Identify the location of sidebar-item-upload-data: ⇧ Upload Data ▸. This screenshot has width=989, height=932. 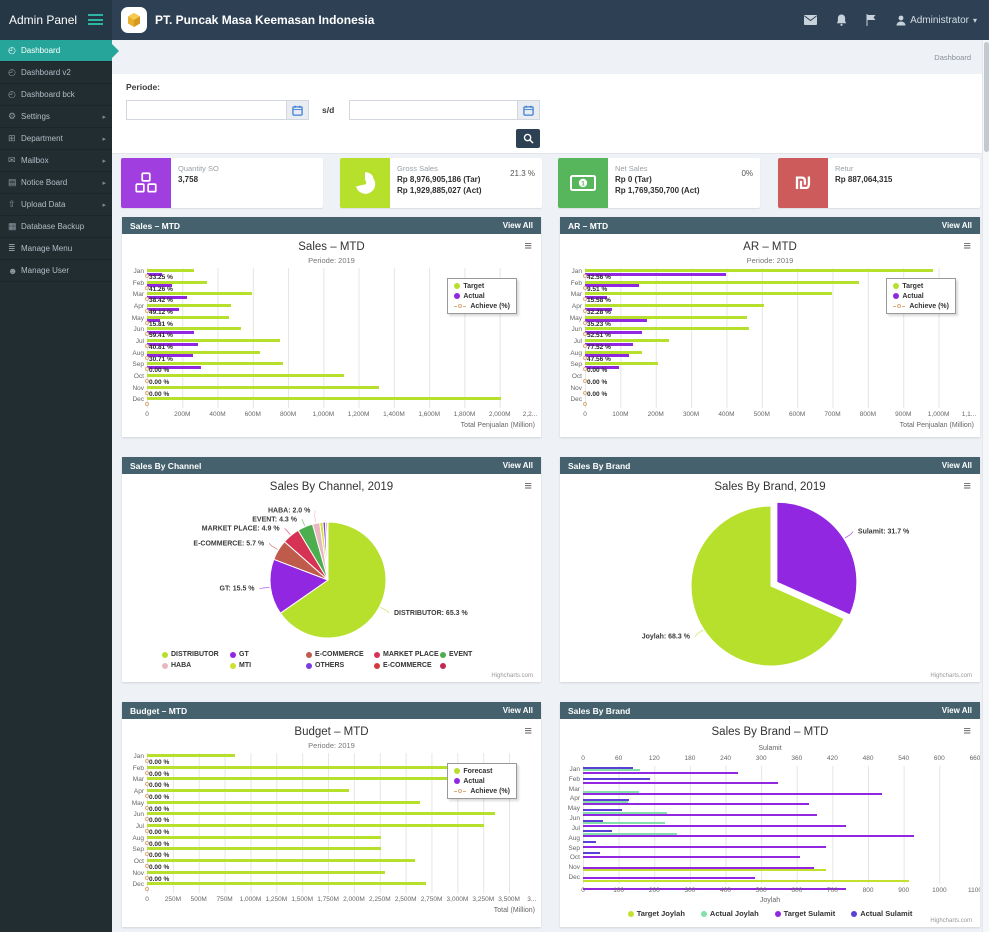
(56, 205).